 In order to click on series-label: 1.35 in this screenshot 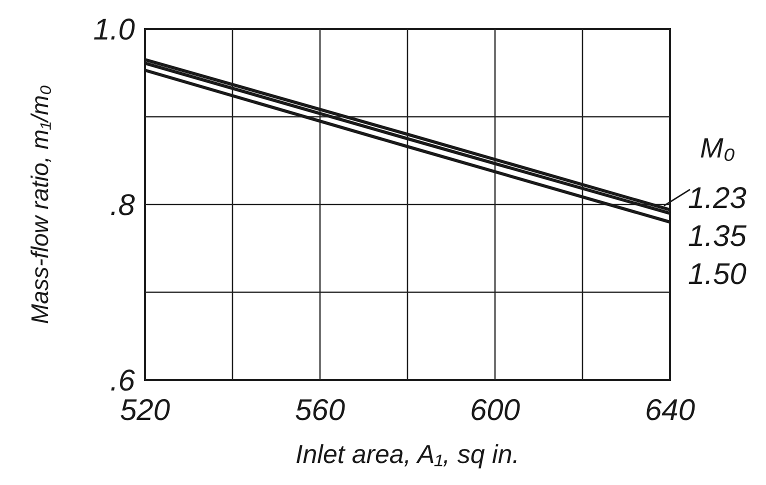, I will do `click(717, 236)`.